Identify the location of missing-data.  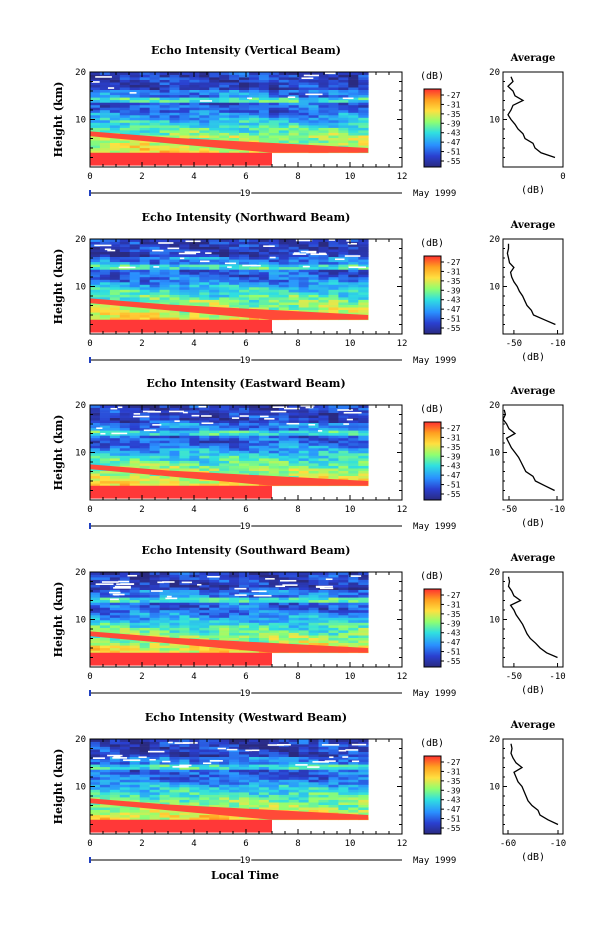
(171, 598).